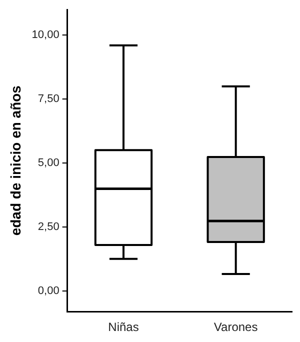 This screenshot has width=300, height=342. What do you see at coordinates (49, 163) in the screenshot?
I see `y-tick-label: 5,00` at bounding box center [49, 163].